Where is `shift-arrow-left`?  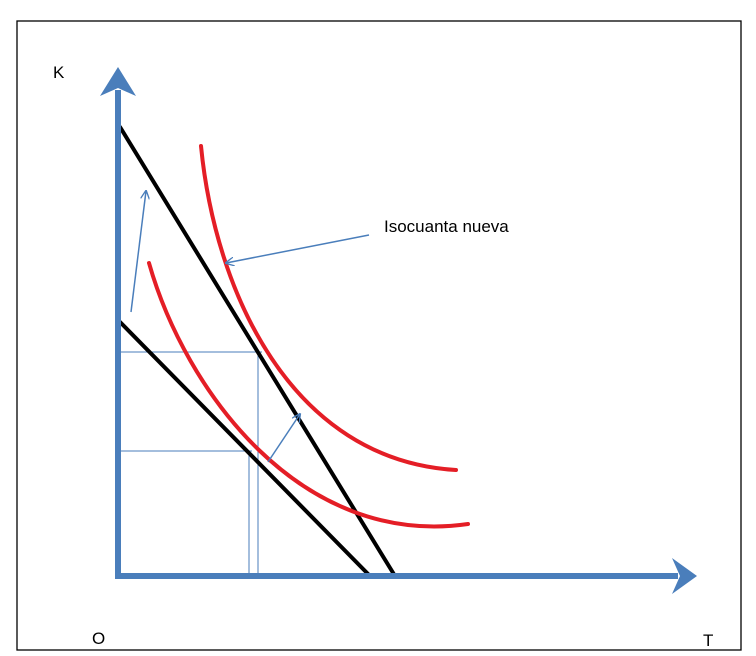
shift-arrow-left is located at coordinates (138, 252).